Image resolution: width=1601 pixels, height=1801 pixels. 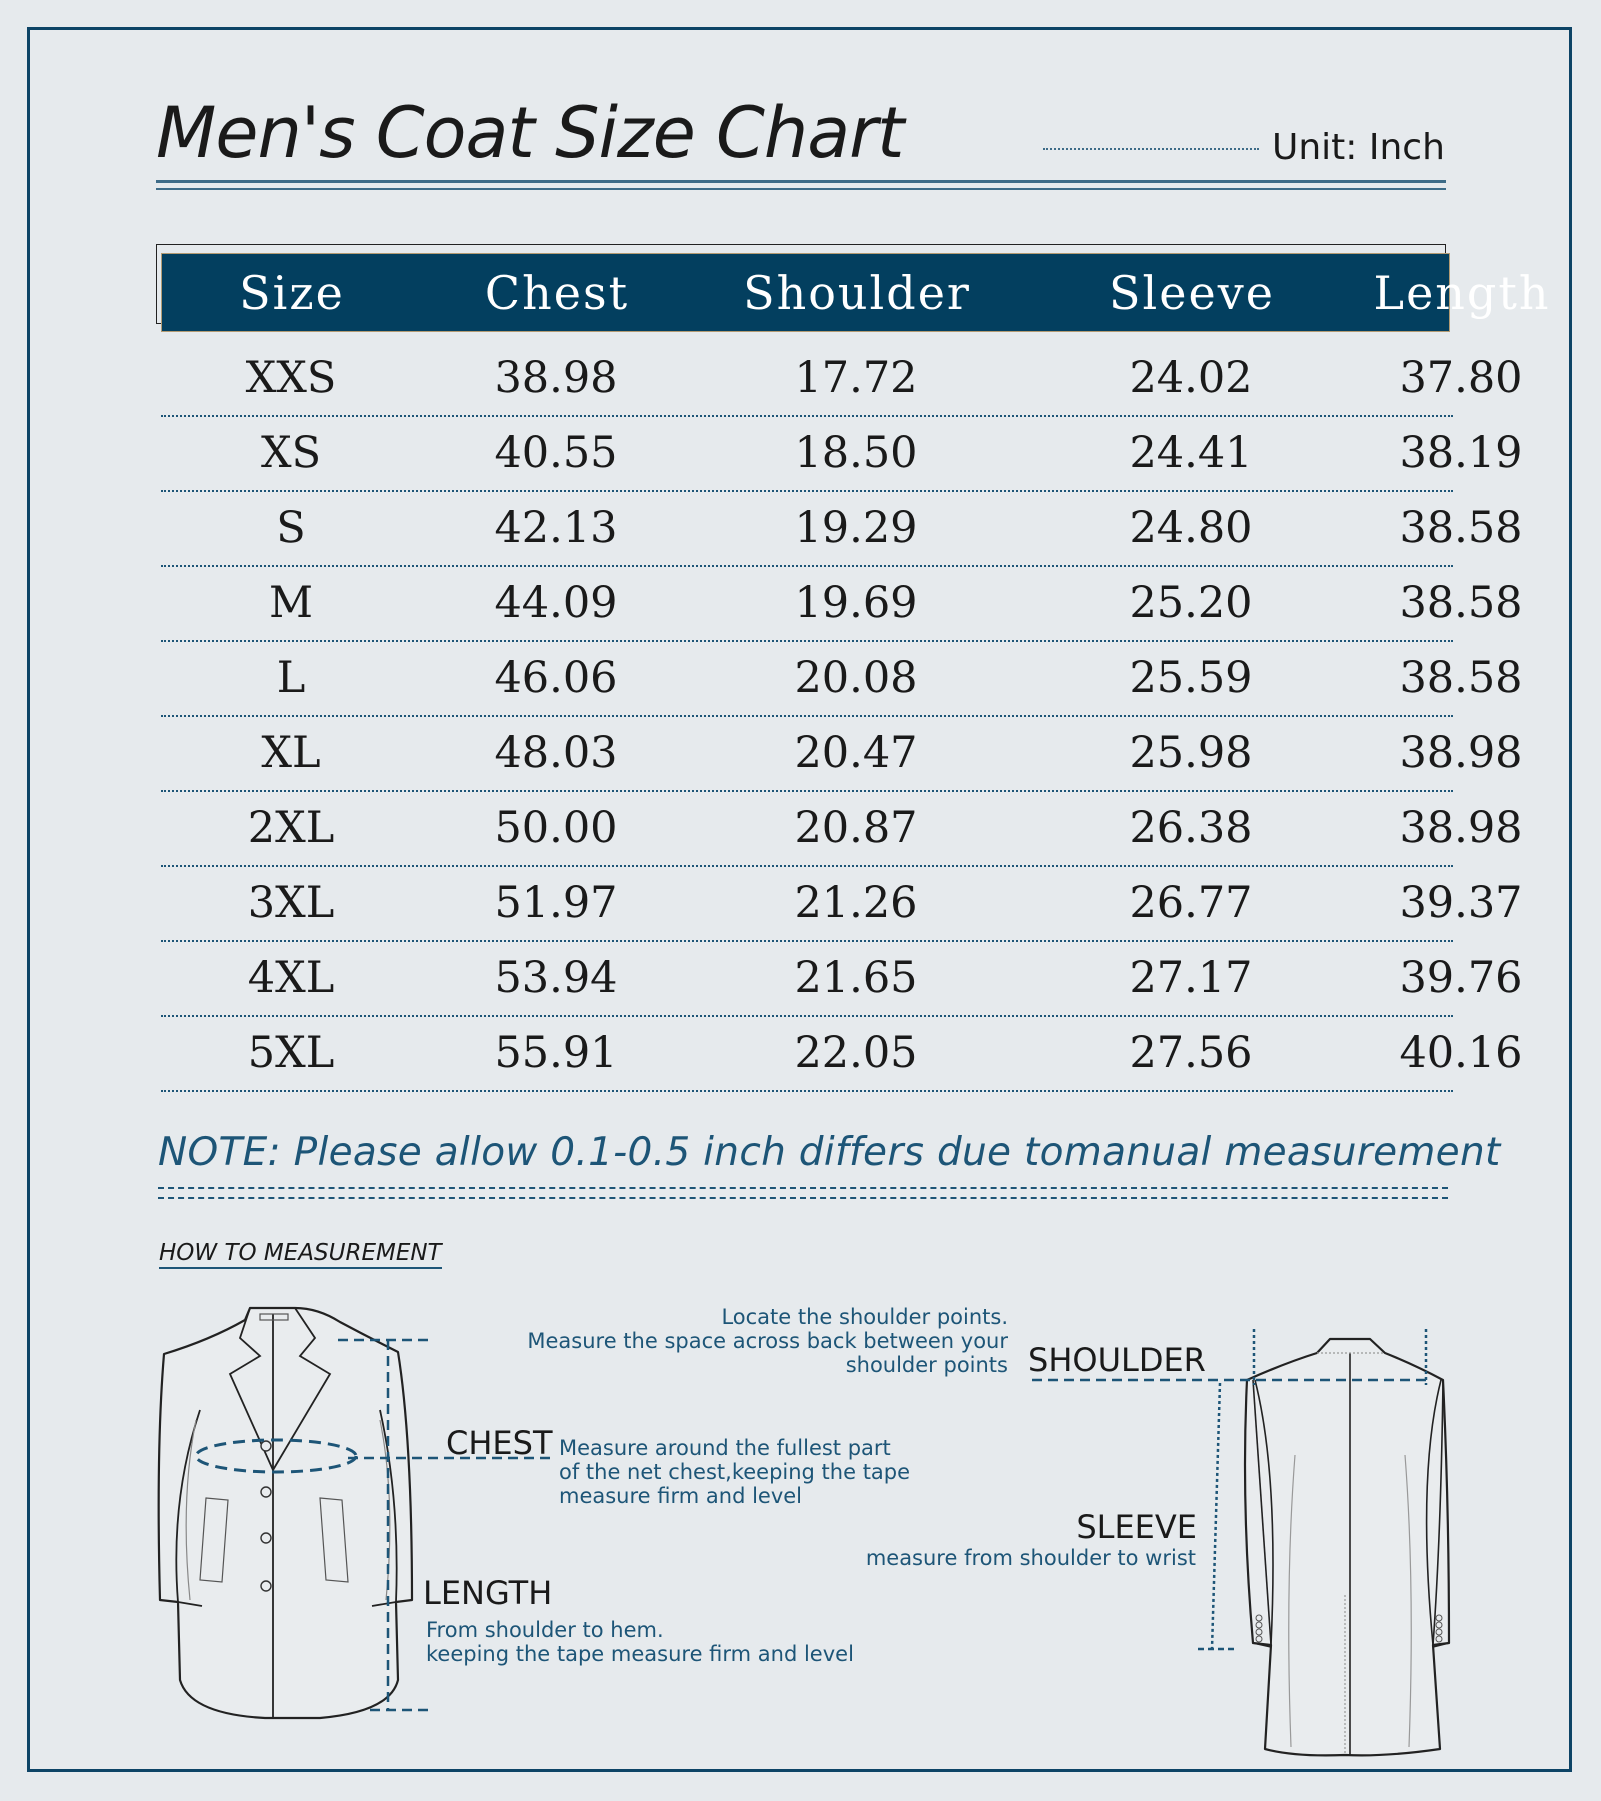 I want to click on table-row: 4XL 53.94 21.65 27.17 39.76, so click(x=842, y=978).